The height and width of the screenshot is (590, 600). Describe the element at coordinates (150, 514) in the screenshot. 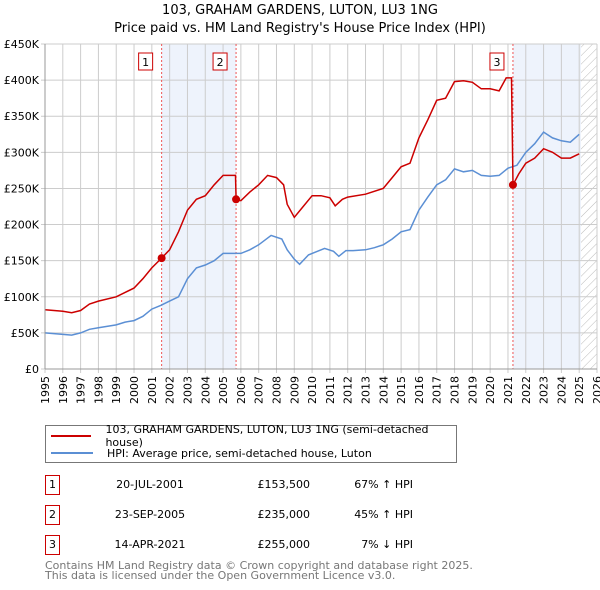

I see `transaction-date: 23-SEP-2005` at that location.